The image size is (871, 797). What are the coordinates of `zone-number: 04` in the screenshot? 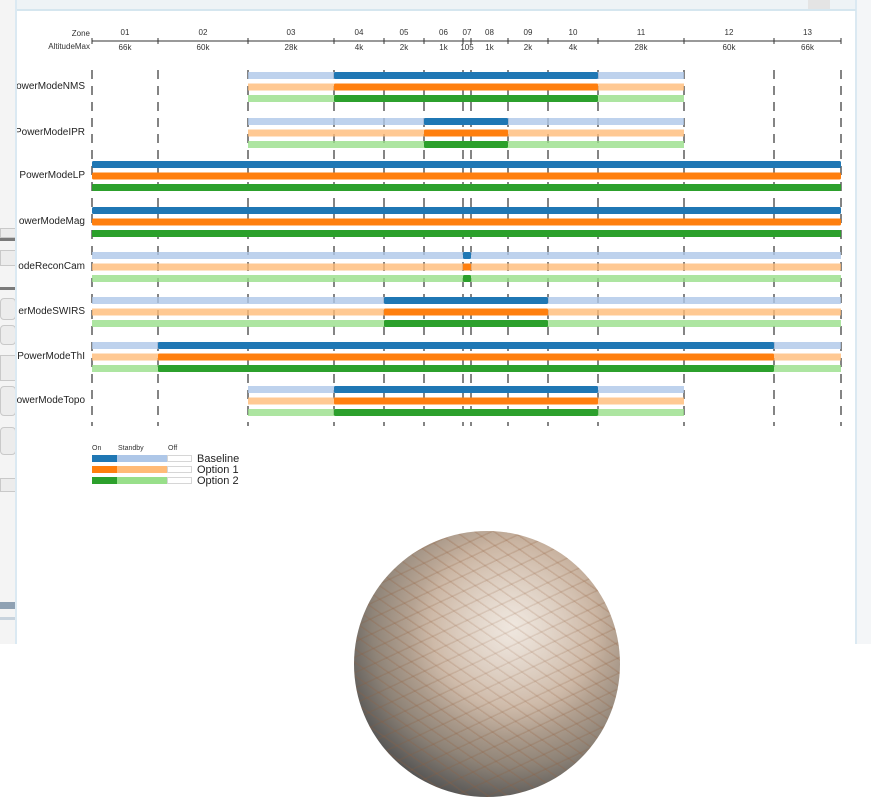 It's located at (359, 32).